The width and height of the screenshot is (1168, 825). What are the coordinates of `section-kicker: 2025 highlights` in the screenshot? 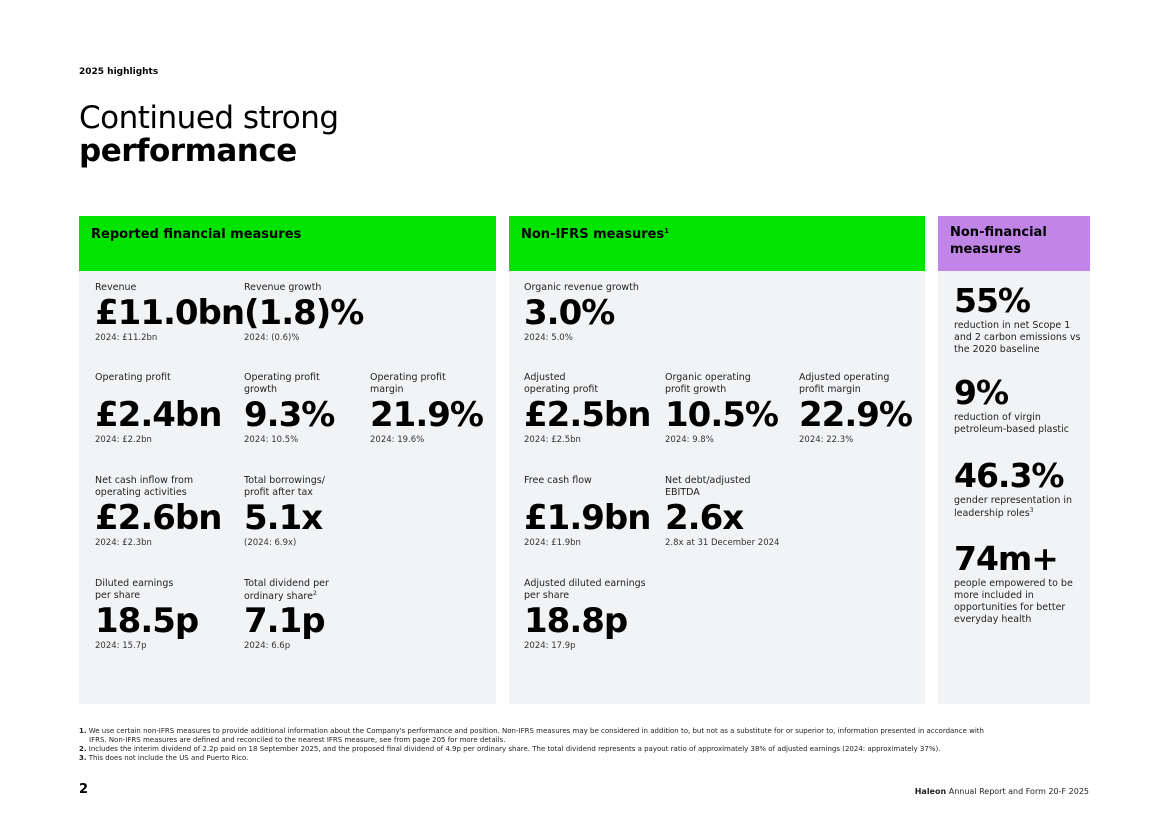 It's located at (119, 72).